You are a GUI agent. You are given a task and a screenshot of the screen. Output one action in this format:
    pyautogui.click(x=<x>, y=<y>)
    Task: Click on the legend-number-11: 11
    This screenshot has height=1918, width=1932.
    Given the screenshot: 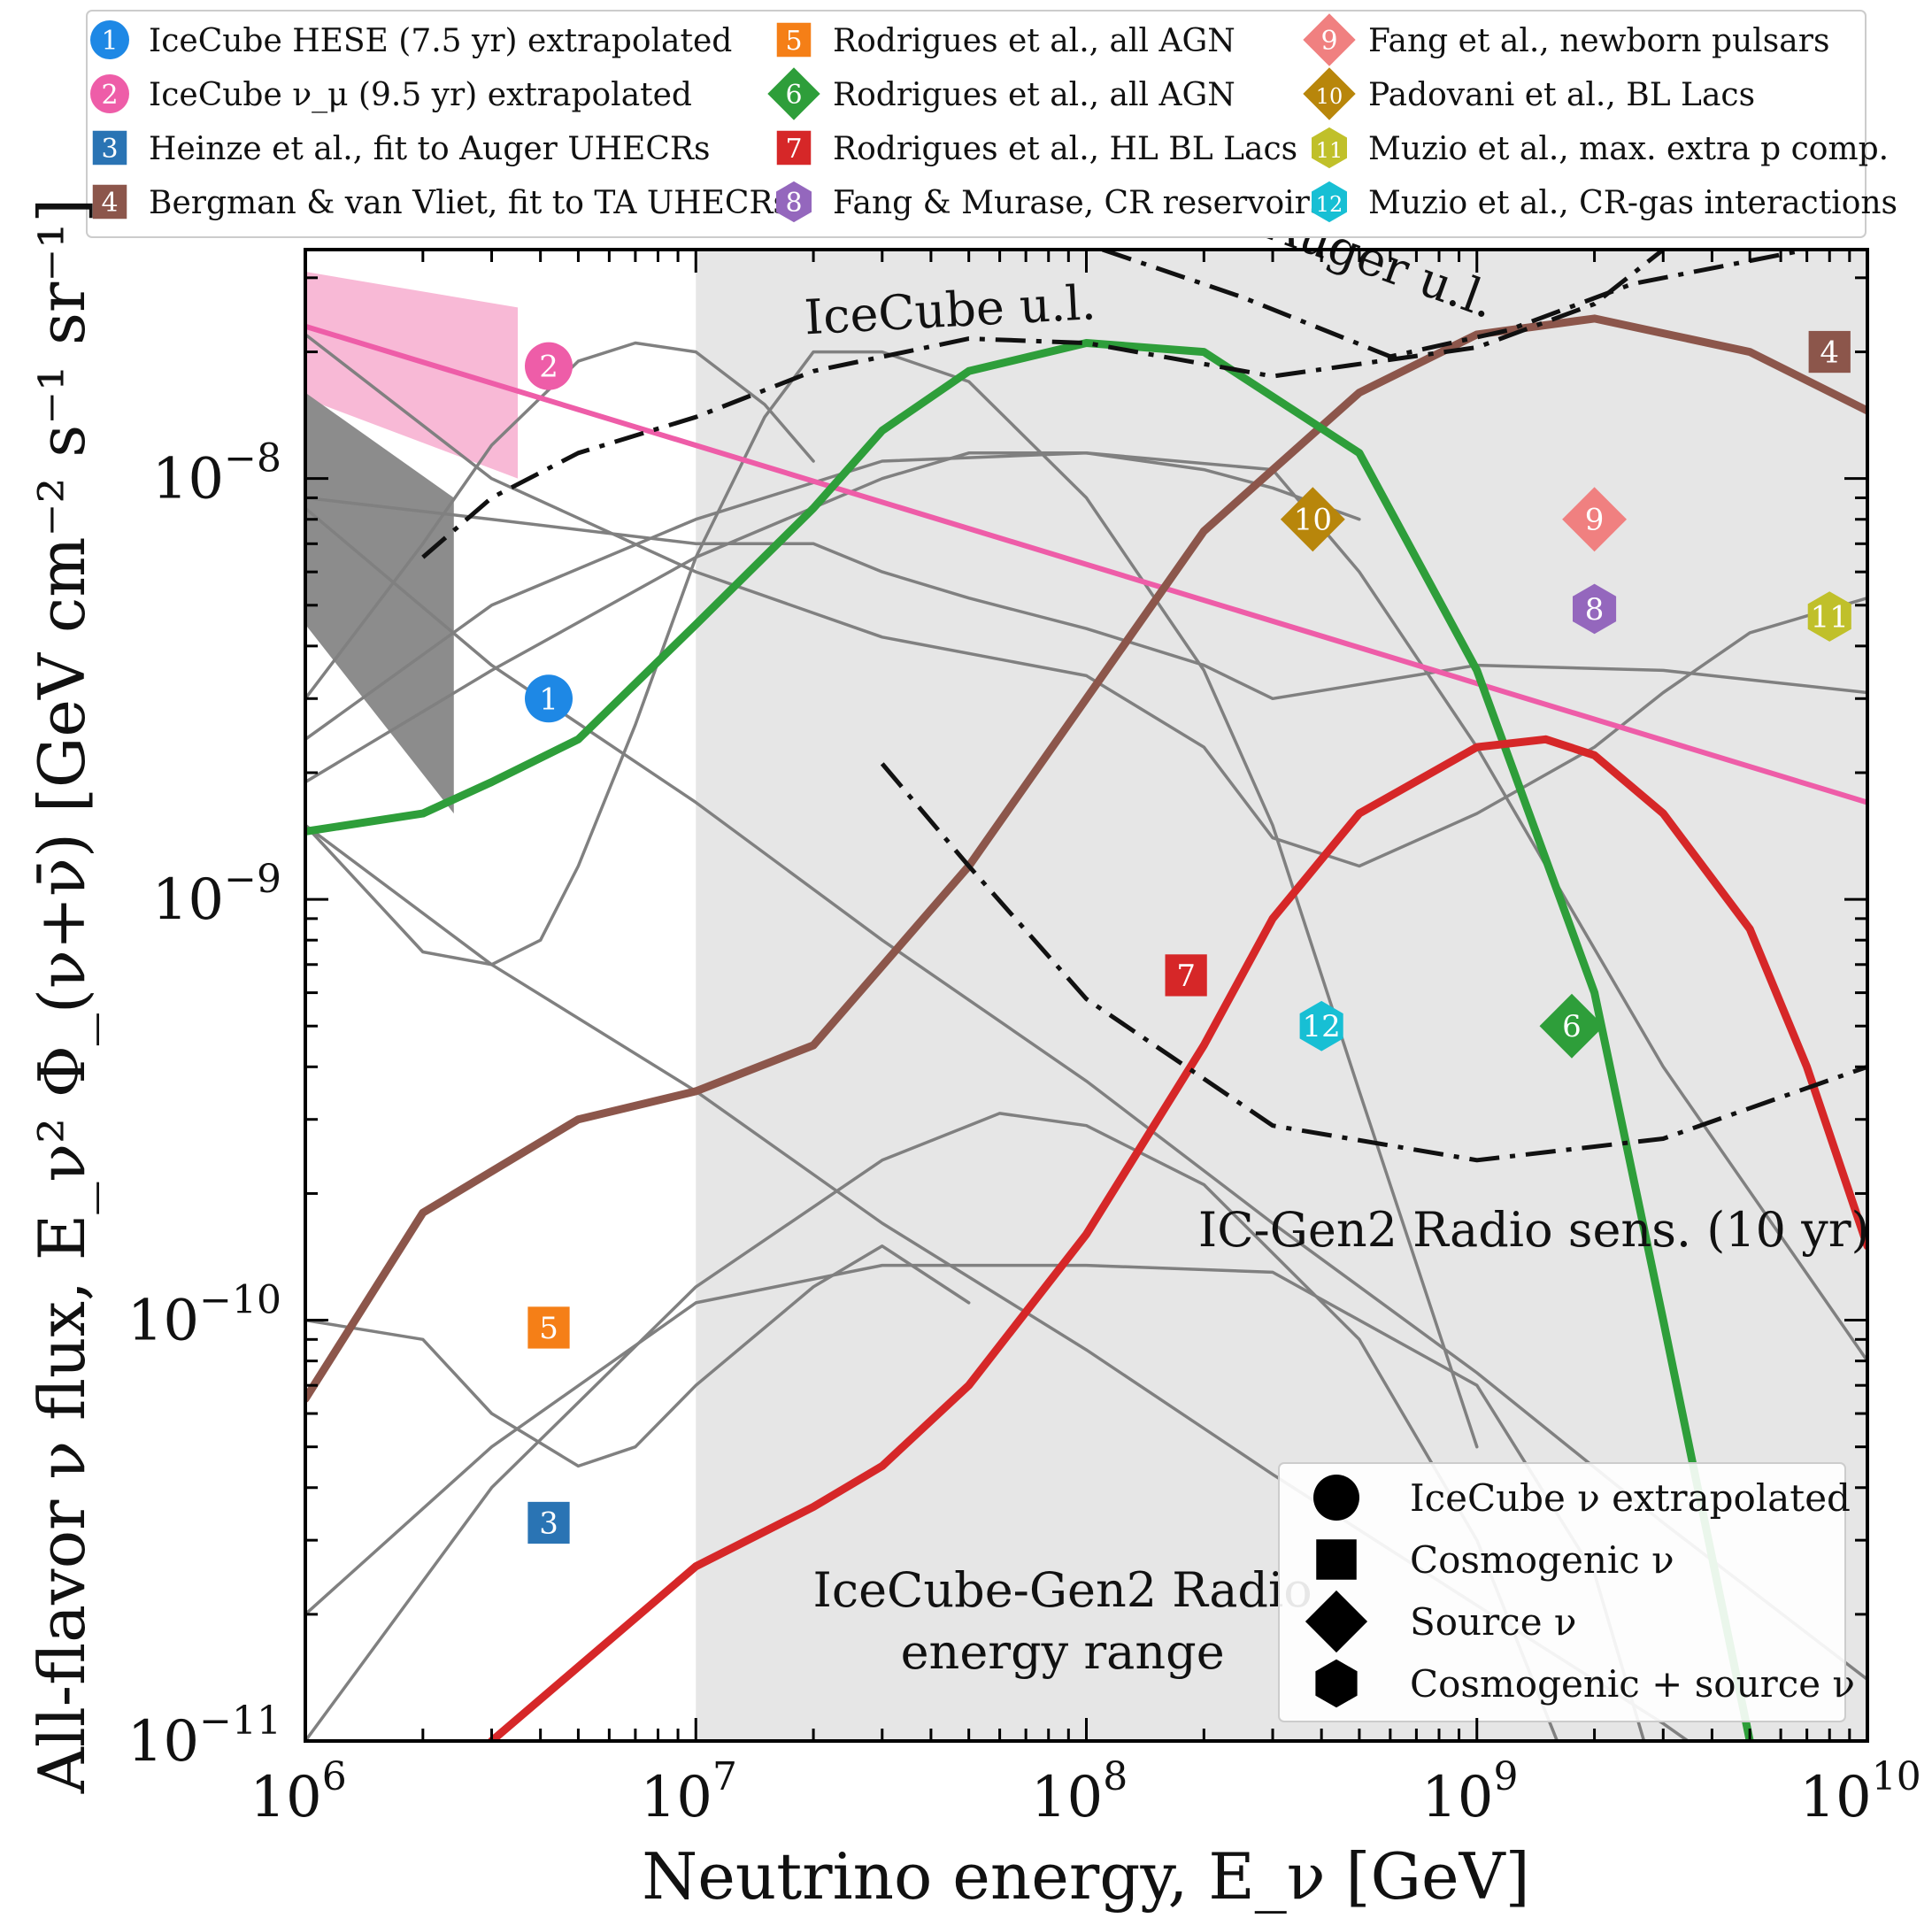 What is the action you would take?
    pyautogui.click(x=1330, y=150)
    